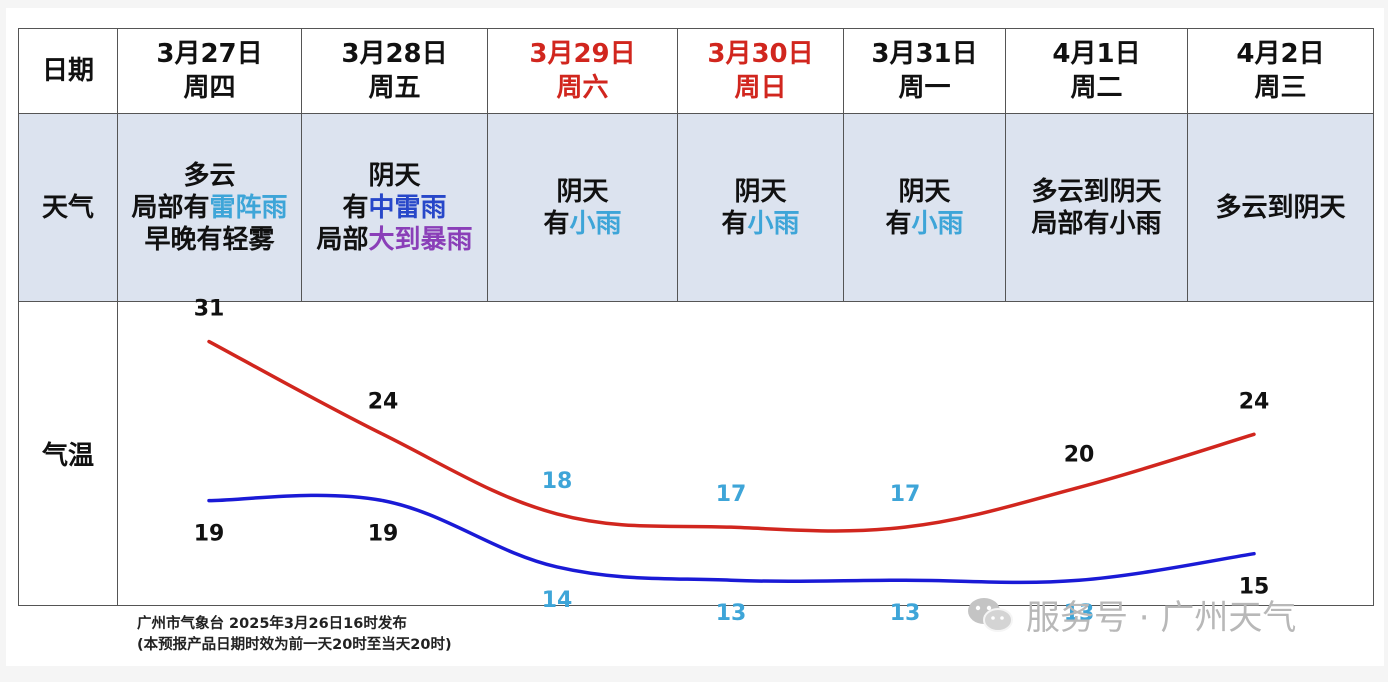 The image size is (1388, 682). Describe the element at coordinates (272, 624) in the screenshot. I see `footer-issuer: 广州市气象台 2025年3月26日16时发布` at that location.